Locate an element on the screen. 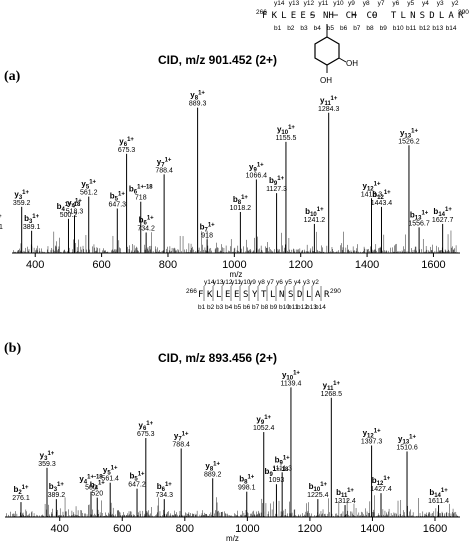  panel-b-peak-label-b12: b121+ is located at coordinates (381, 481).